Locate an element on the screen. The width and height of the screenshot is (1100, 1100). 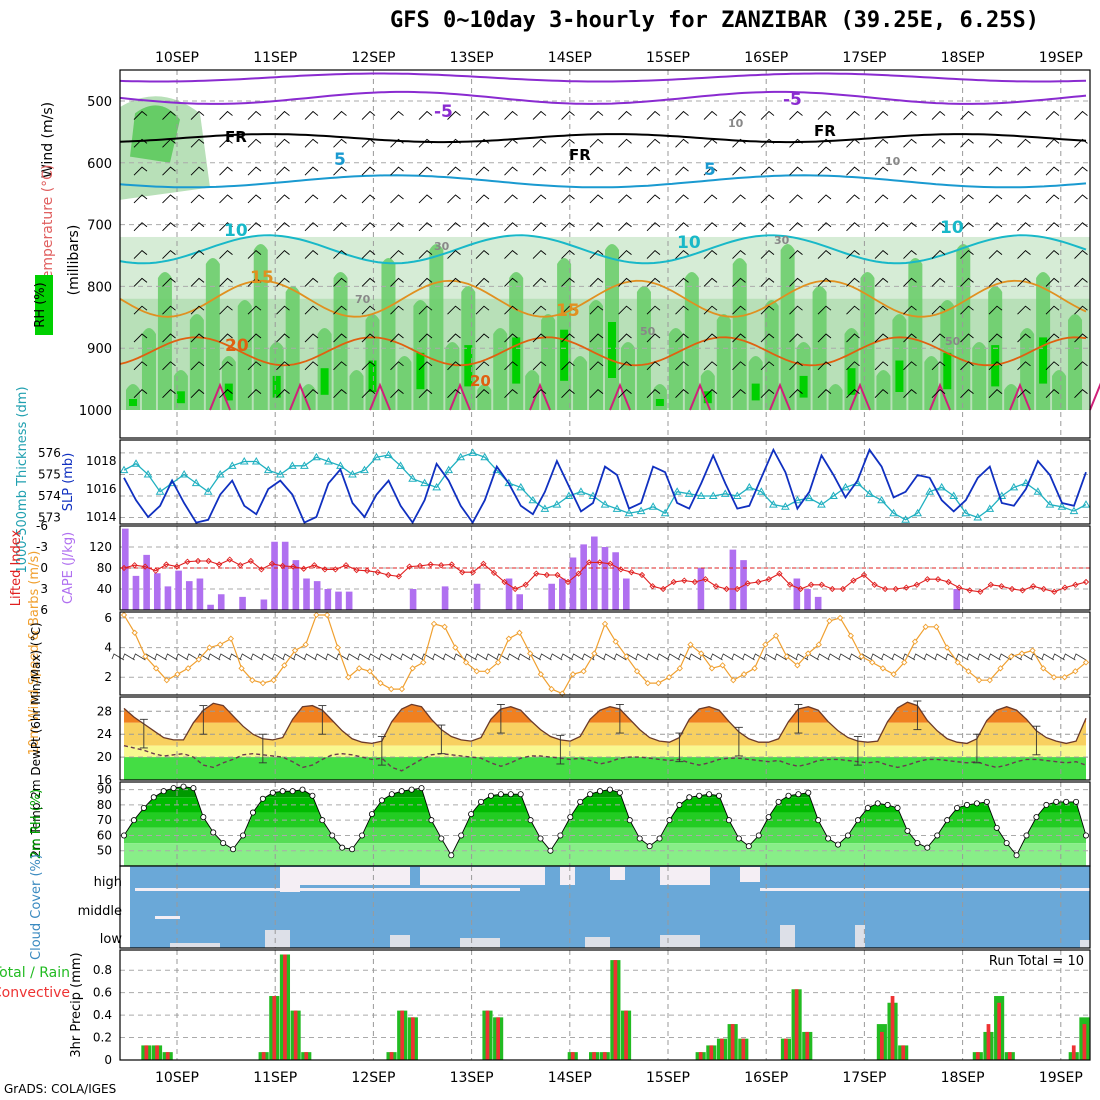
date-label-bottom: 14SEP is located at coordinates (570, 1078).